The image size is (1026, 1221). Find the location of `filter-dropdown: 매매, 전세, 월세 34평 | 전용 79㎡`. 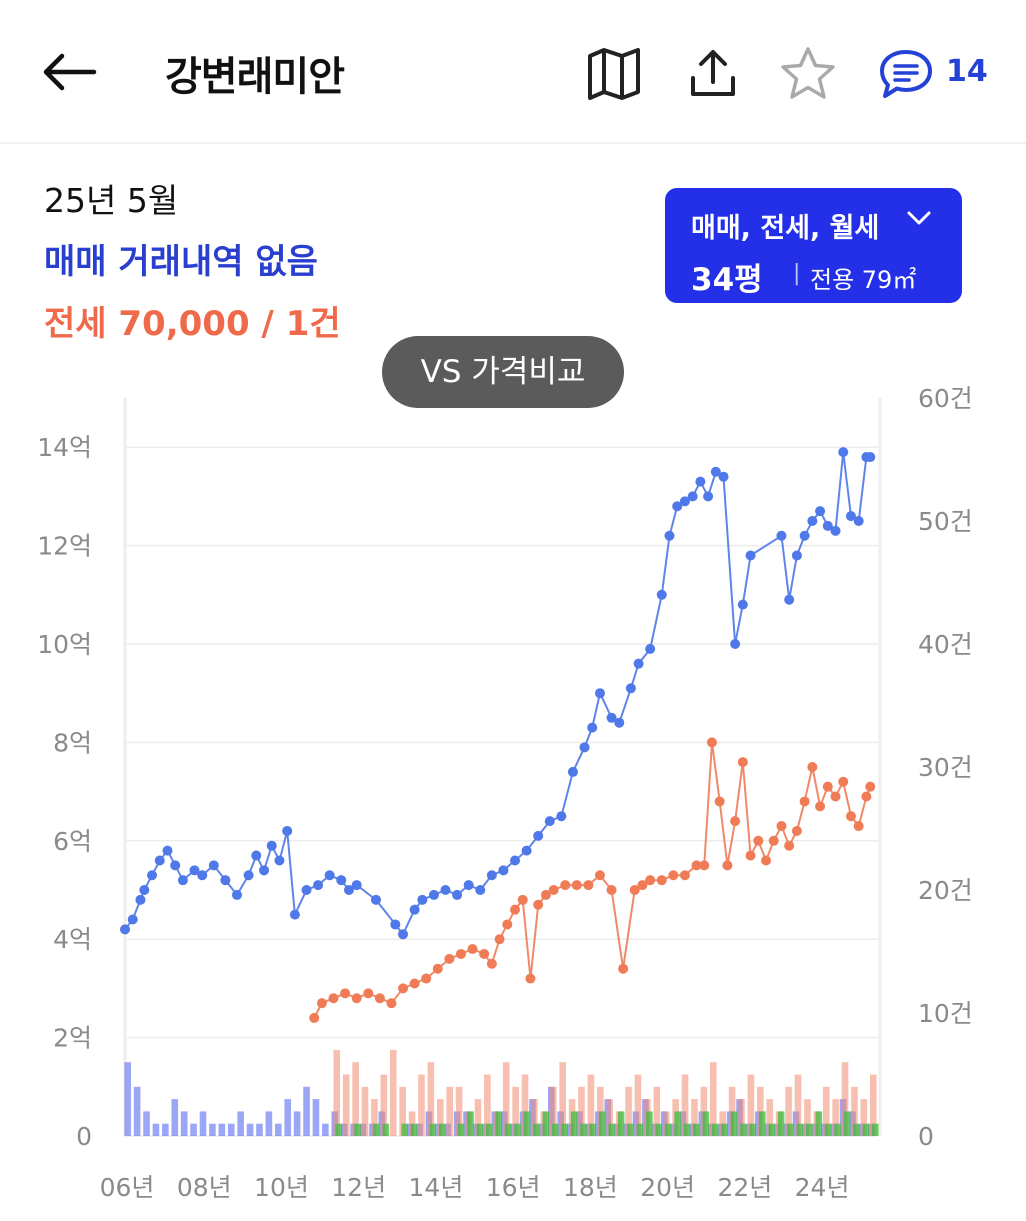

filter-dropdown: 매매, 전세, 월세 34평 | 전용 79㎡ is located at coordinates (813, 245).